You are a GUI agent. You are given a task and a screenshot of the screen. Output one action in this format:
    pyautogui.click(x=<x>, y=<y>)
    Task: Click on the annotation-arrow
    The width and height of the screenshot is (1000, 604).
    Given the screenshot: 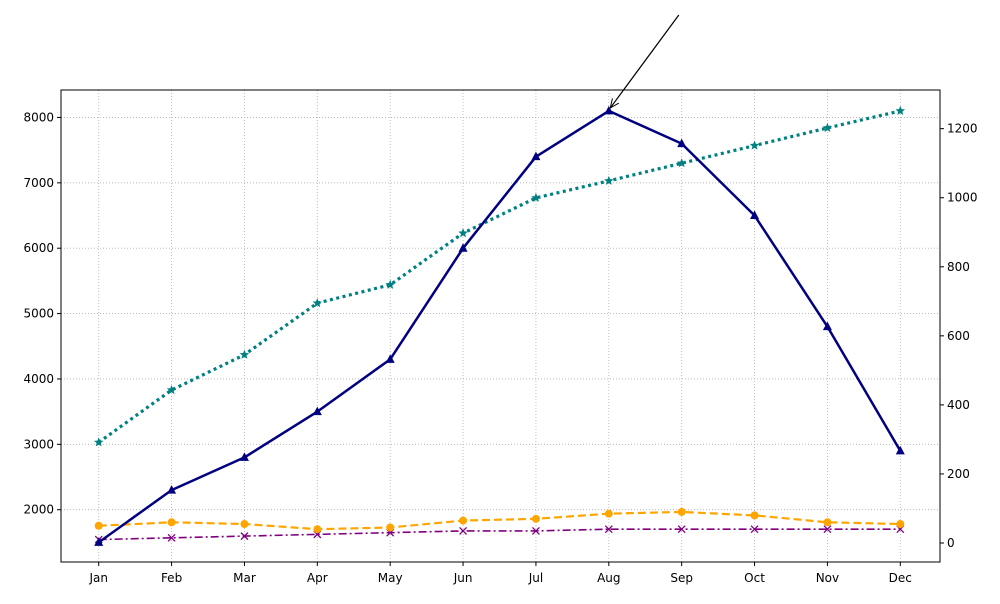 What is the action you would take?
    pyautogui.click(x=645, y=61)
    